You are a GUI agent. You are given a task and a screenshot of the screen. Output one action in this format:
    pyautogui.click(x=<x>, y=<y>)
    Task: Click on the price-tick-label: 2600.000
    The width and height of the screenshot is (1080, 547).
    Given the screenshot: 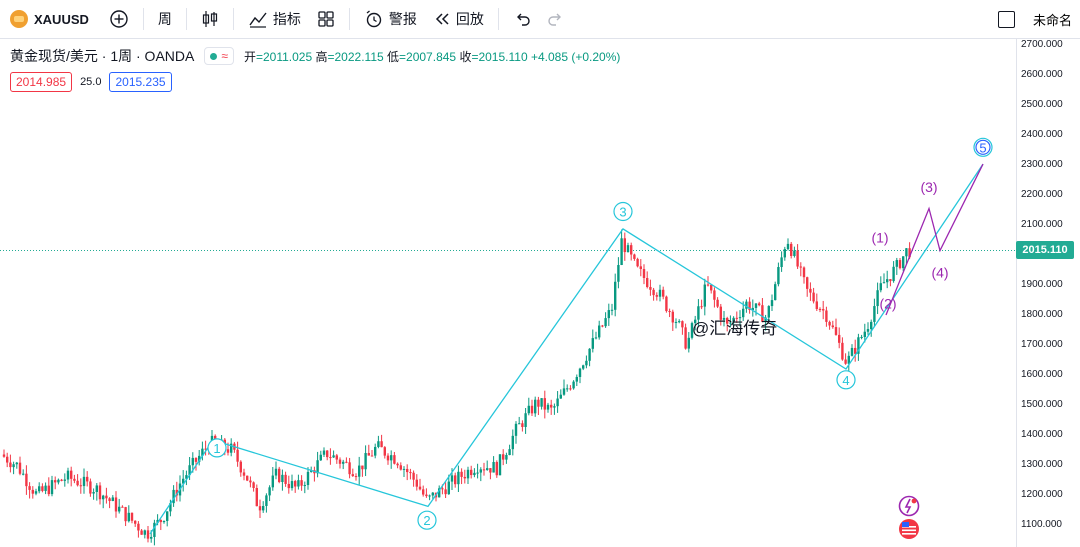 What is the action you would take?
    pyautogui.click(x=1042, y=74)
    